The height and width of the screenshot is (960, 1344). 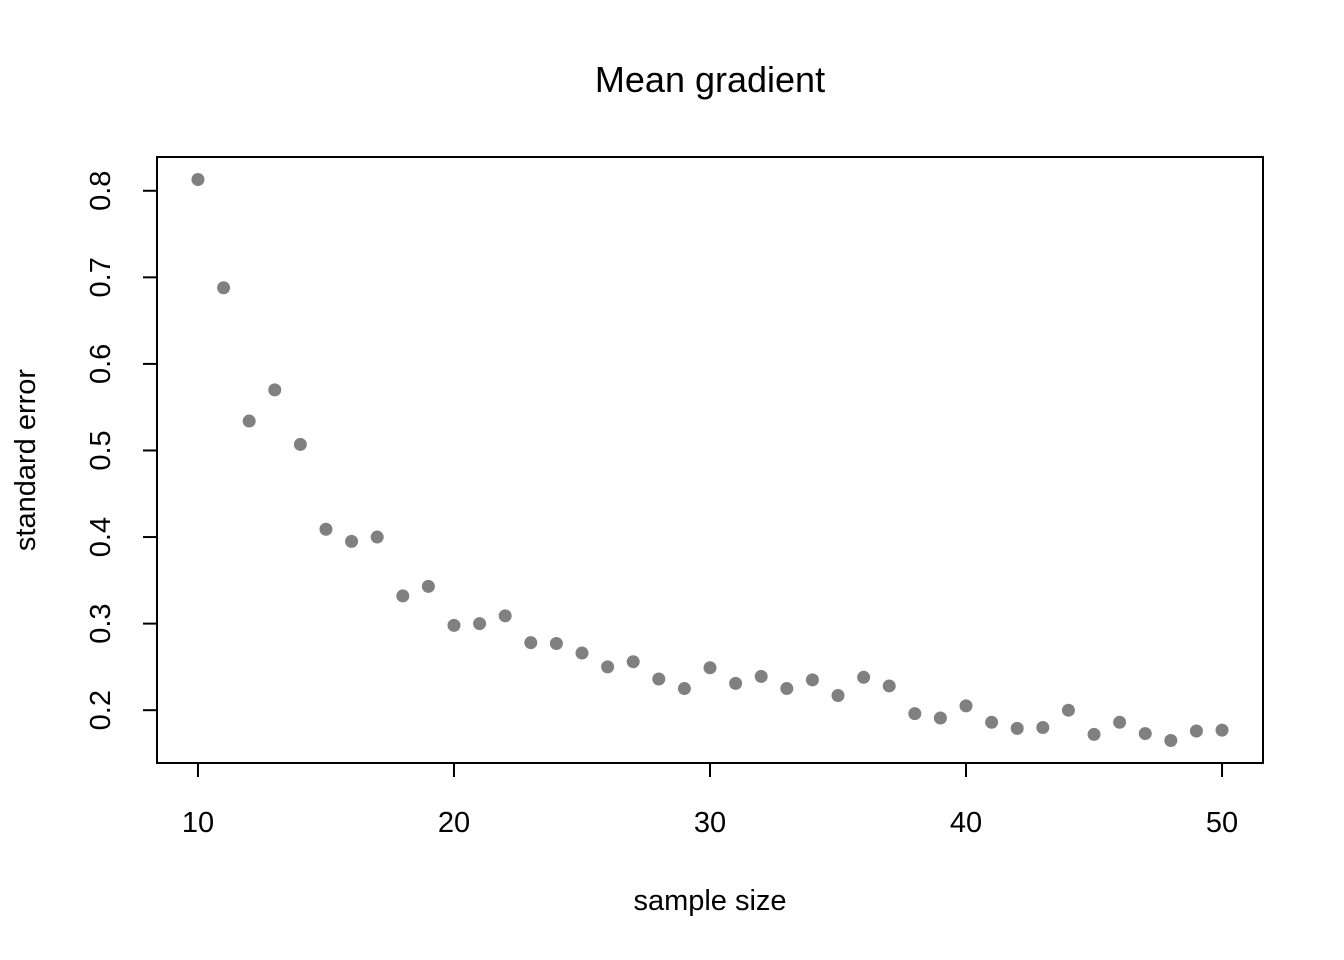 I want to click on y-axis: 0.2 0.3 0.4 0.5 0.6 0.7 0.8, so click(x=121, y=450).